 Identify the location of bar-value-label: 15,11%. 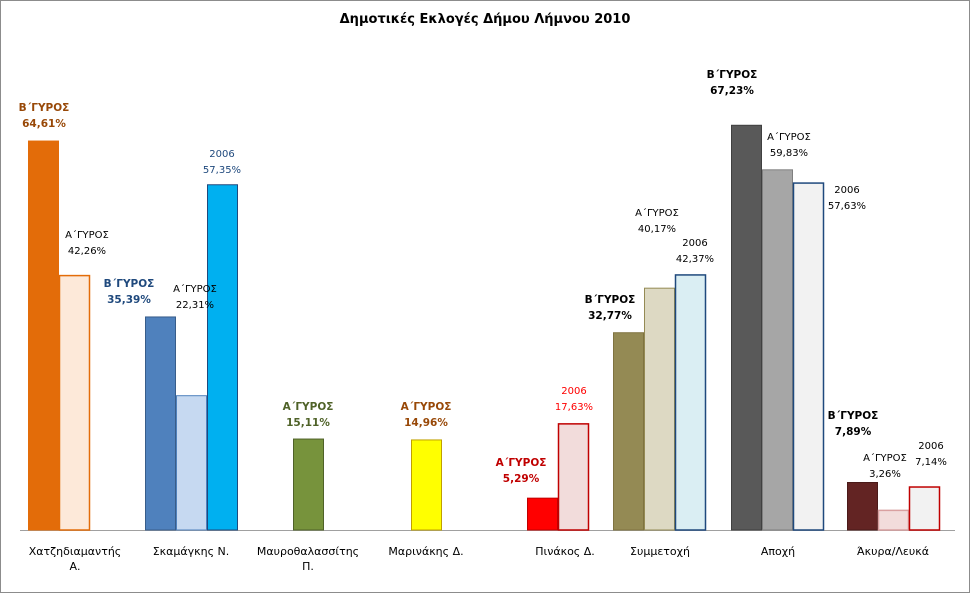
(308, 423).